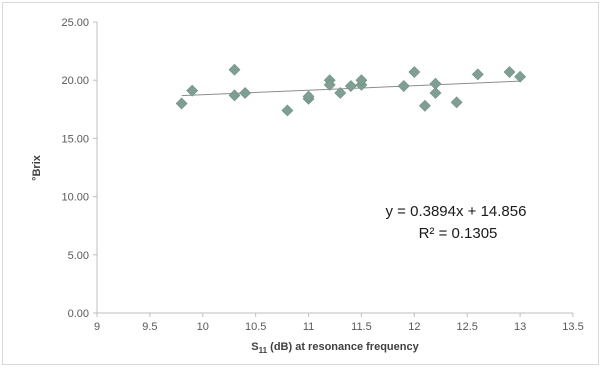  Describe the element at coordinates (75, 198) in the screenshot. I see `y-tick-label: 10.00` at that location.